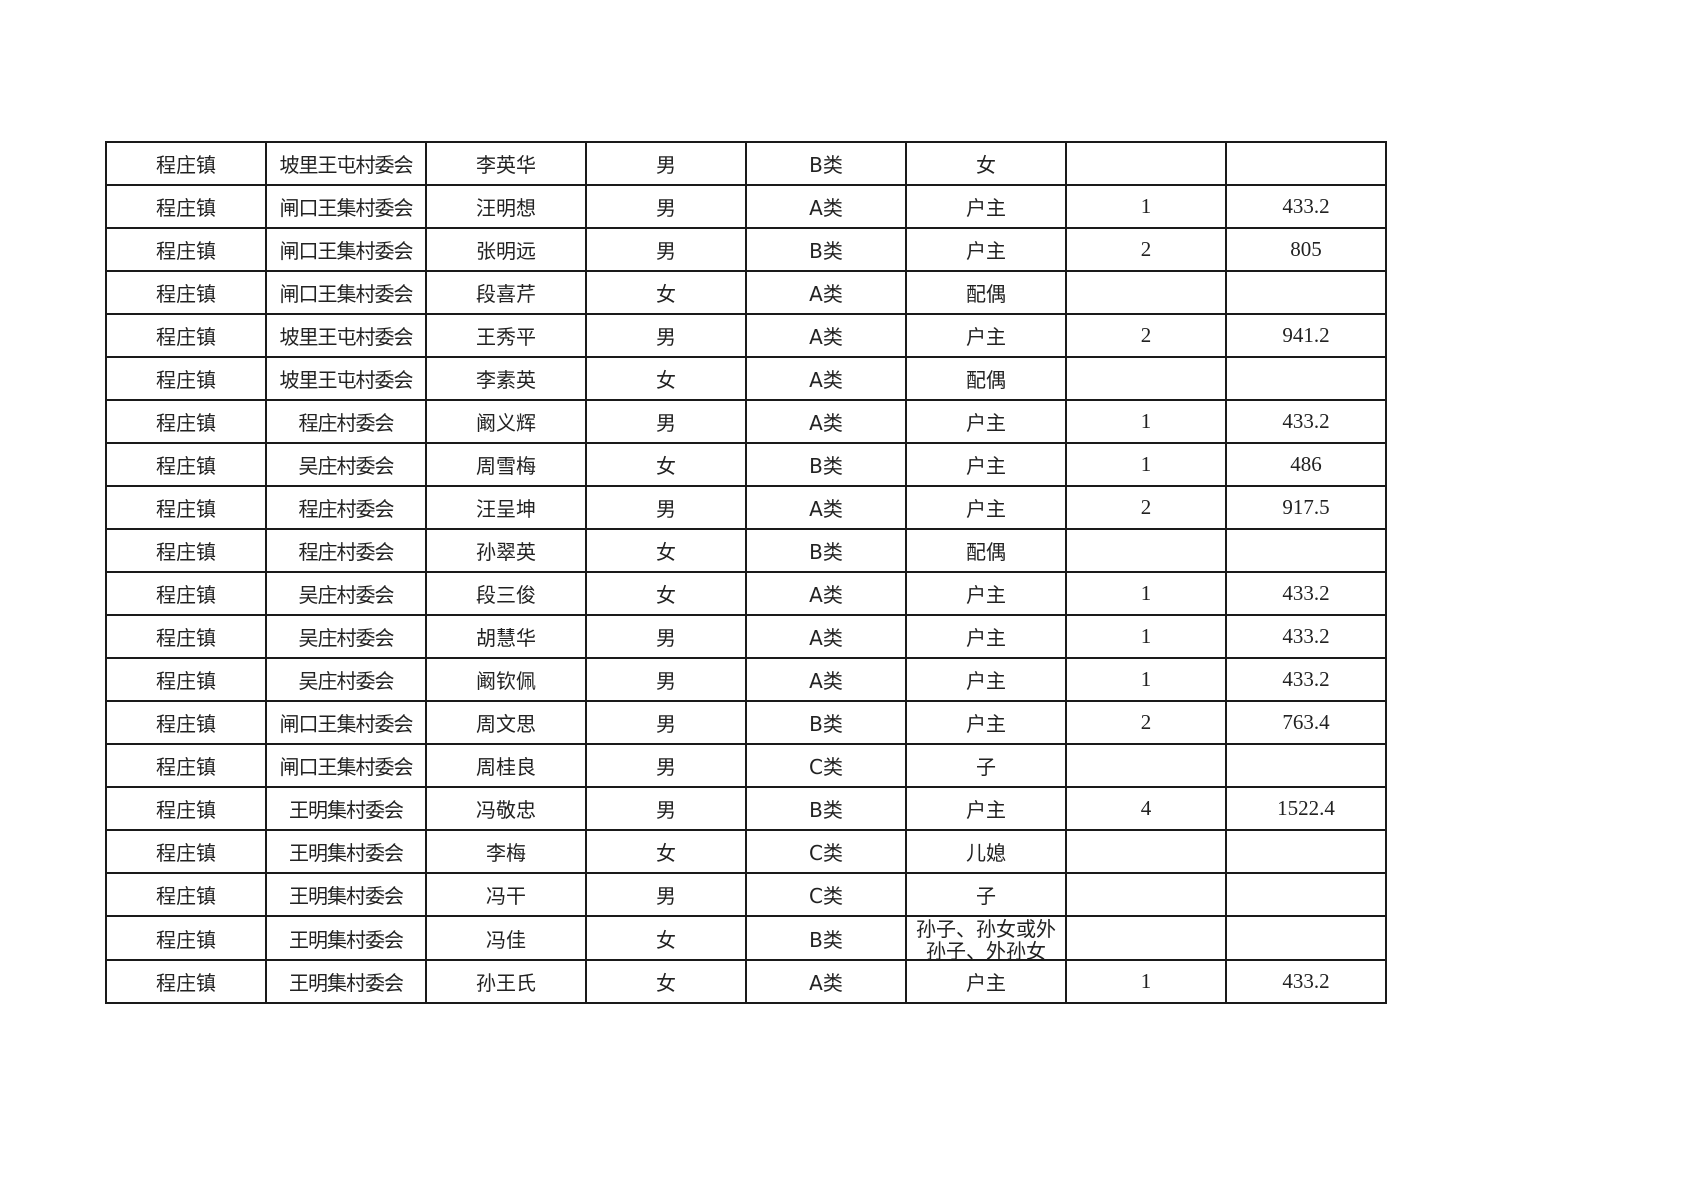 Image resolution: width=1683 pixels, height=1190 pixels. What do you see at coordinates (506, 938) in the screenshot?
I see `name-cell: 冯佳` at bounding box center [506, 938].